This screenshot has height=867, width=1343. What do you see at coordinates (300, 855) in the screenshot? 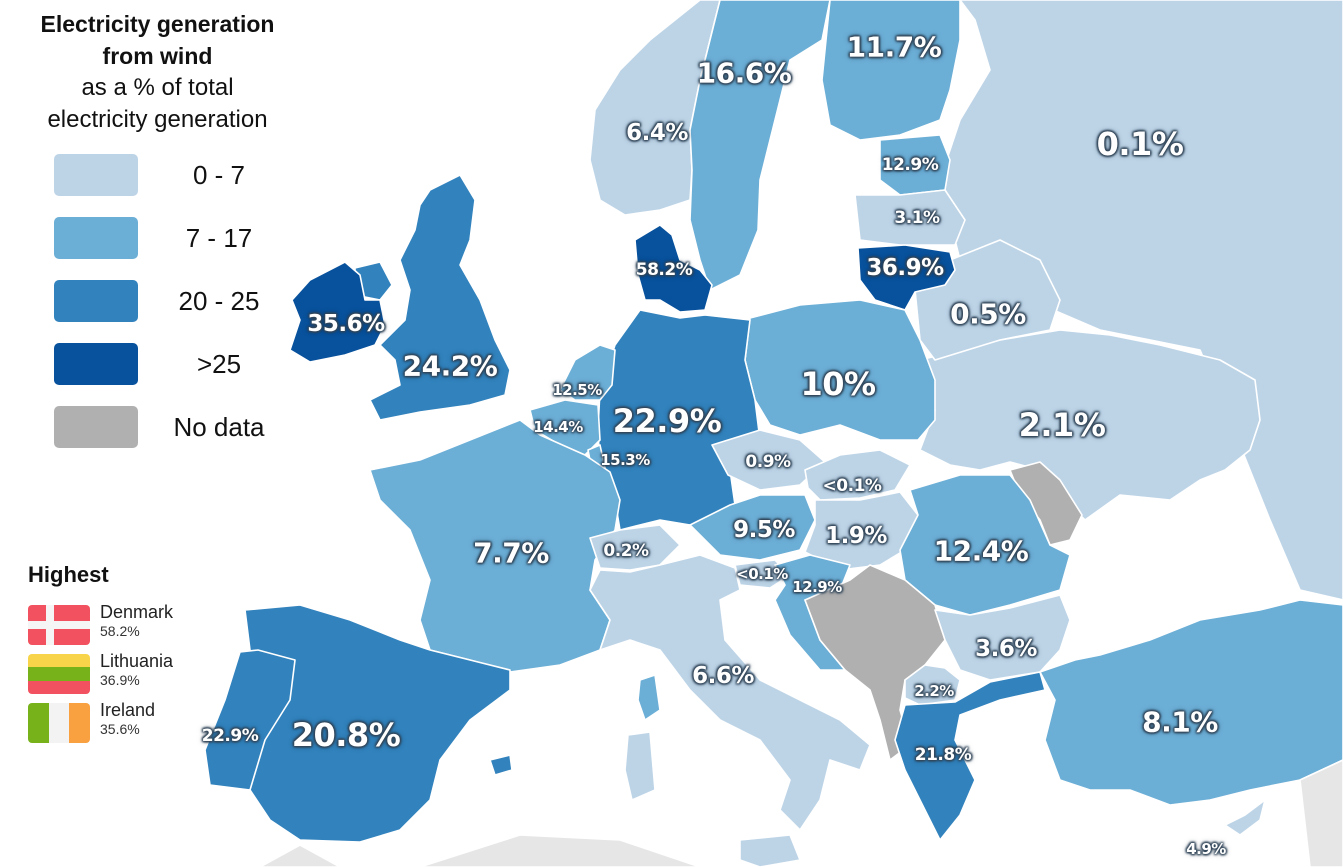
I see `country-north-africa-no-data` at bounding box center [300, 855].